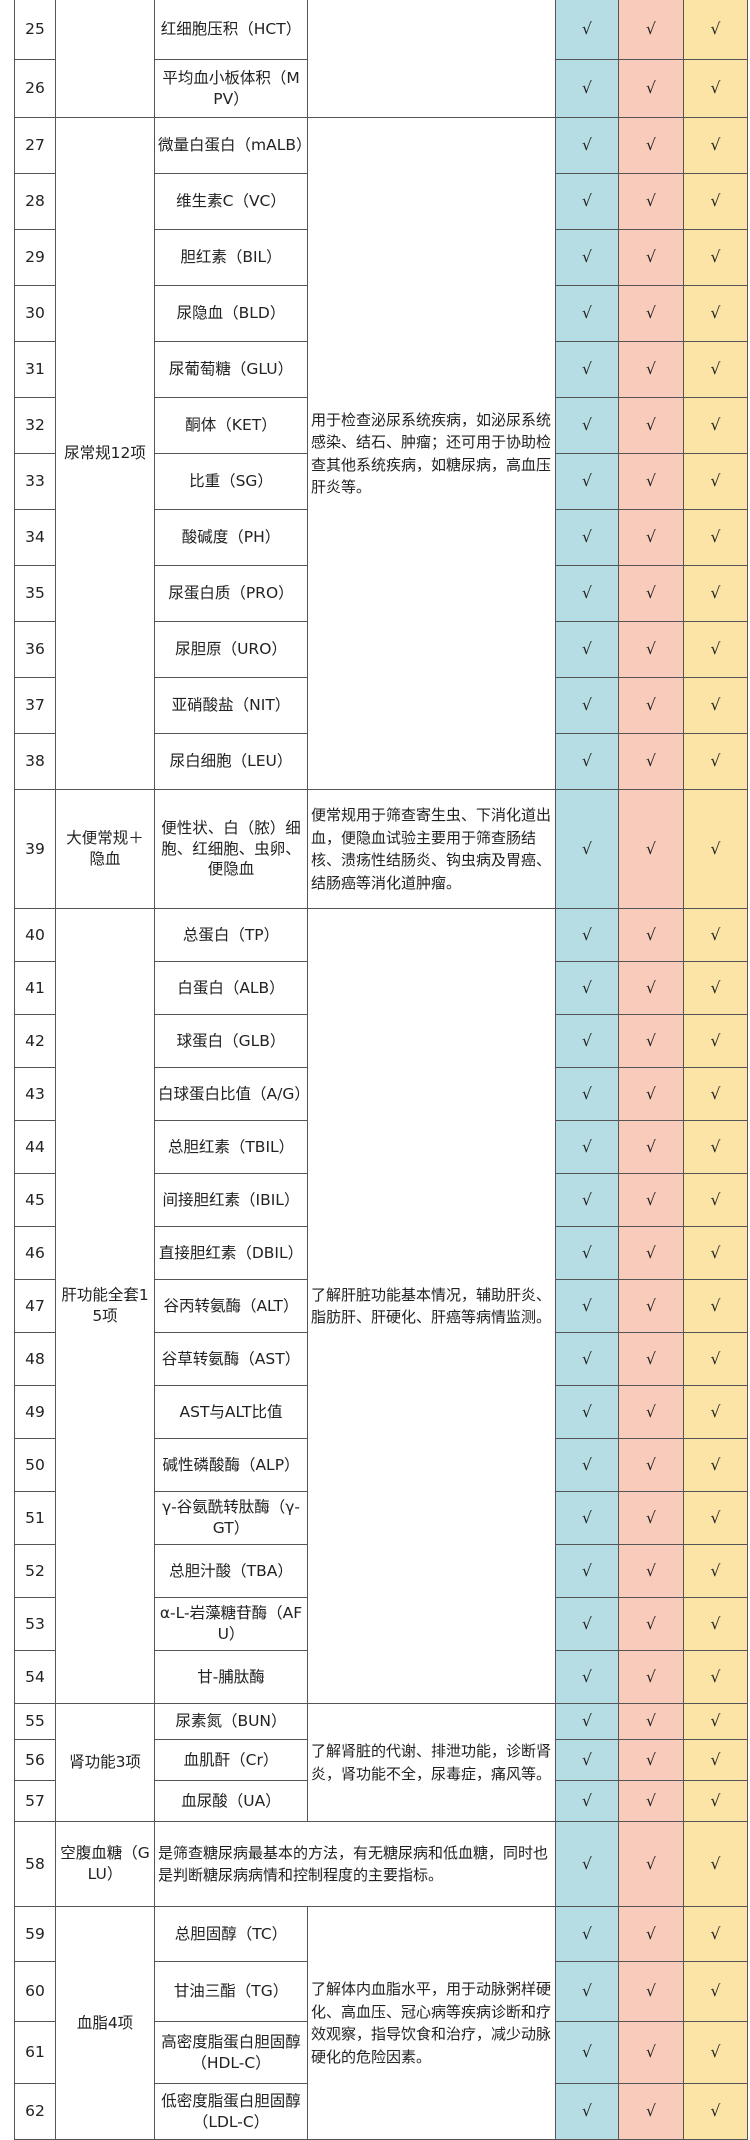  Describe the element at coordinates (35, 1412) in the screenshot. I see `row-number: 49` at that location.